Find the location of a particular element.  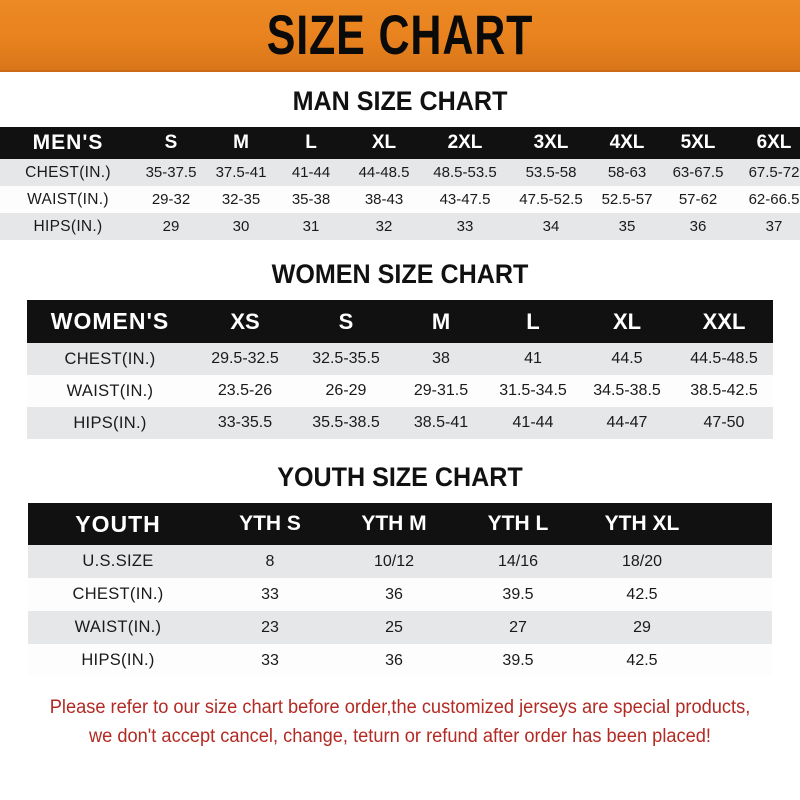

men-measurement-value: 33 is located at coordinates (465, 226).